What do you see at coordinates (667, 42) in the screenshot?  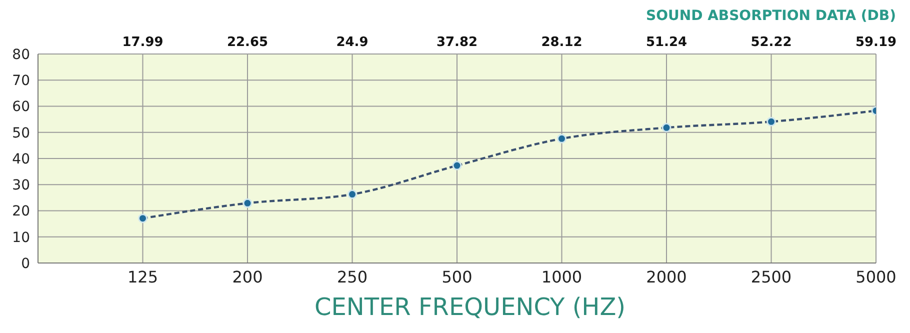 I see `text: 51.24` at bounding box center [667, 42].